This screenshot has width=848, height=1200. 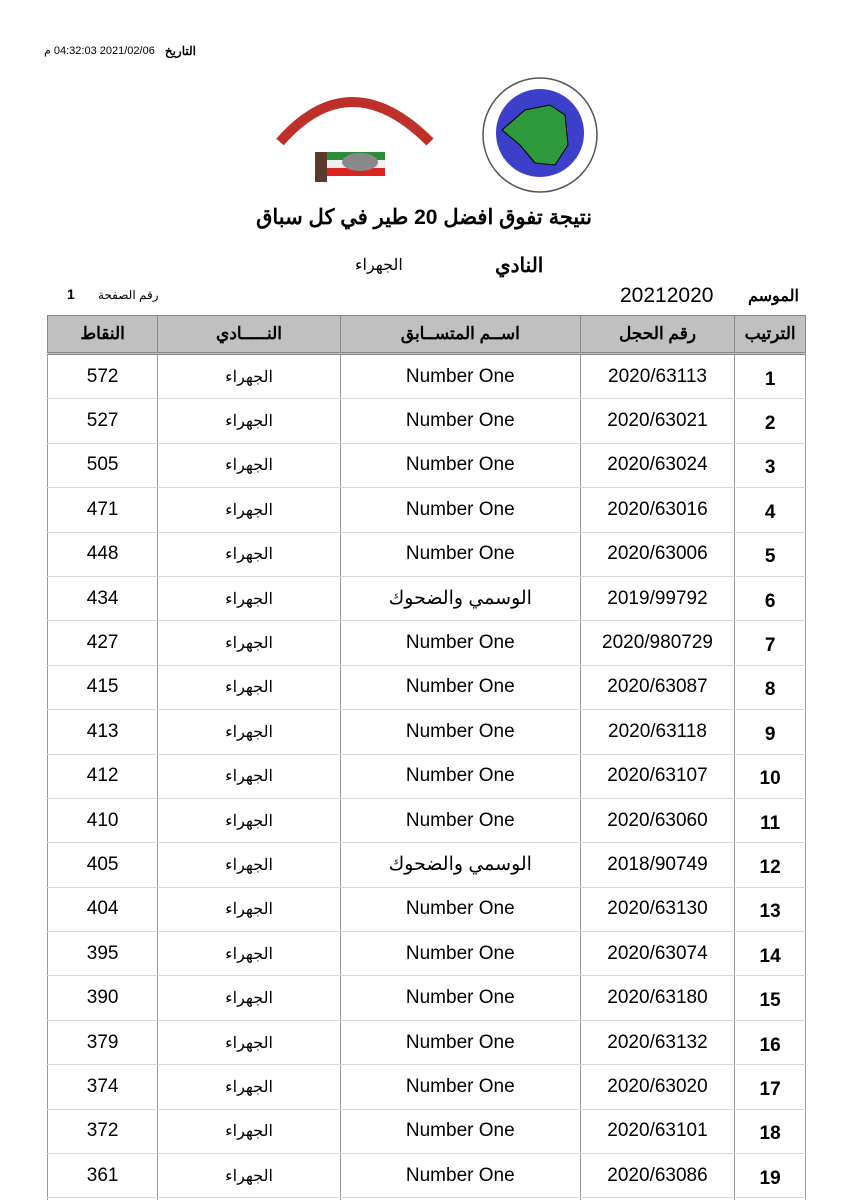 What do you see at coordinates (540, 135) in the screenshot?
I see `federation-logo` at bounding box center [540, 135].